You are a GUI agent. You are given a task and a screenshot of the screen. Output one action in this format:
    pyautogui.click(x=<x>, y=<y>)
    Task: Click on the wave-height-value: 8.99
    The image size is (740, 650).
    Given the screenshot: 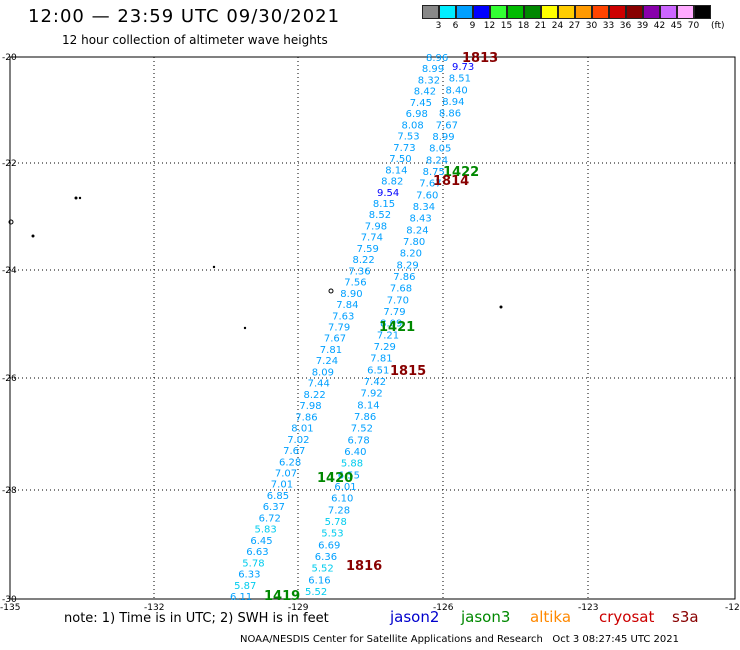 What is the action you would take?
    pyautogui.click(x=443, y=137)
    